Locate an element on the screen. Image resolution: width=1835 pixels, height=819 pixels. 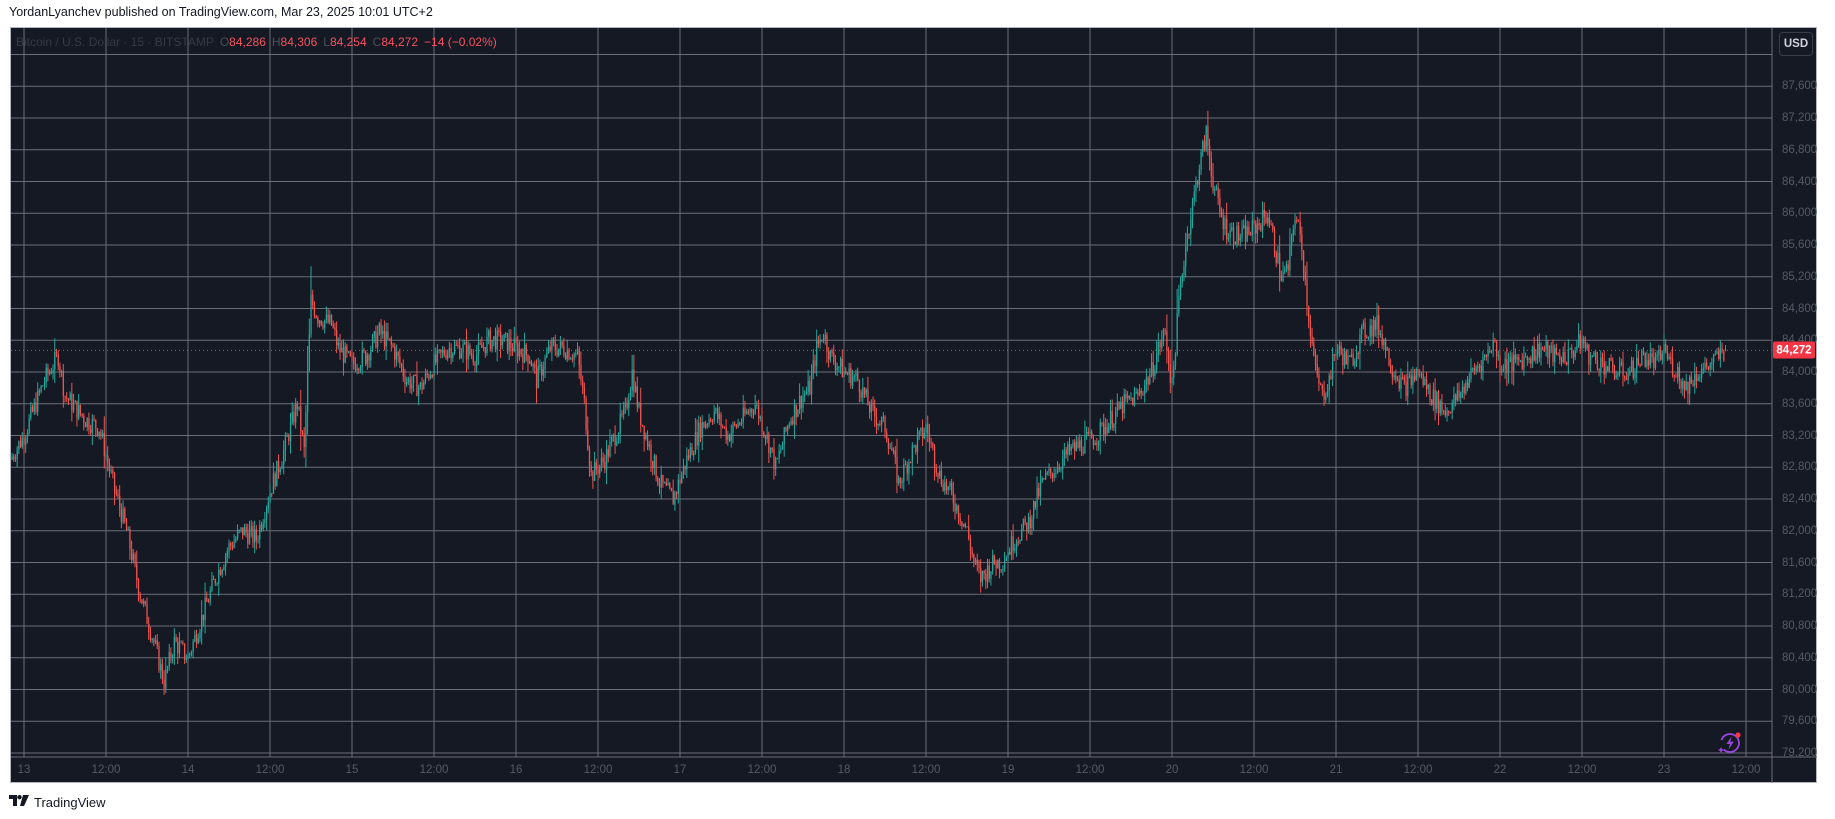
price-tick-label: 84,000 is located at coordinates (1800, 372).